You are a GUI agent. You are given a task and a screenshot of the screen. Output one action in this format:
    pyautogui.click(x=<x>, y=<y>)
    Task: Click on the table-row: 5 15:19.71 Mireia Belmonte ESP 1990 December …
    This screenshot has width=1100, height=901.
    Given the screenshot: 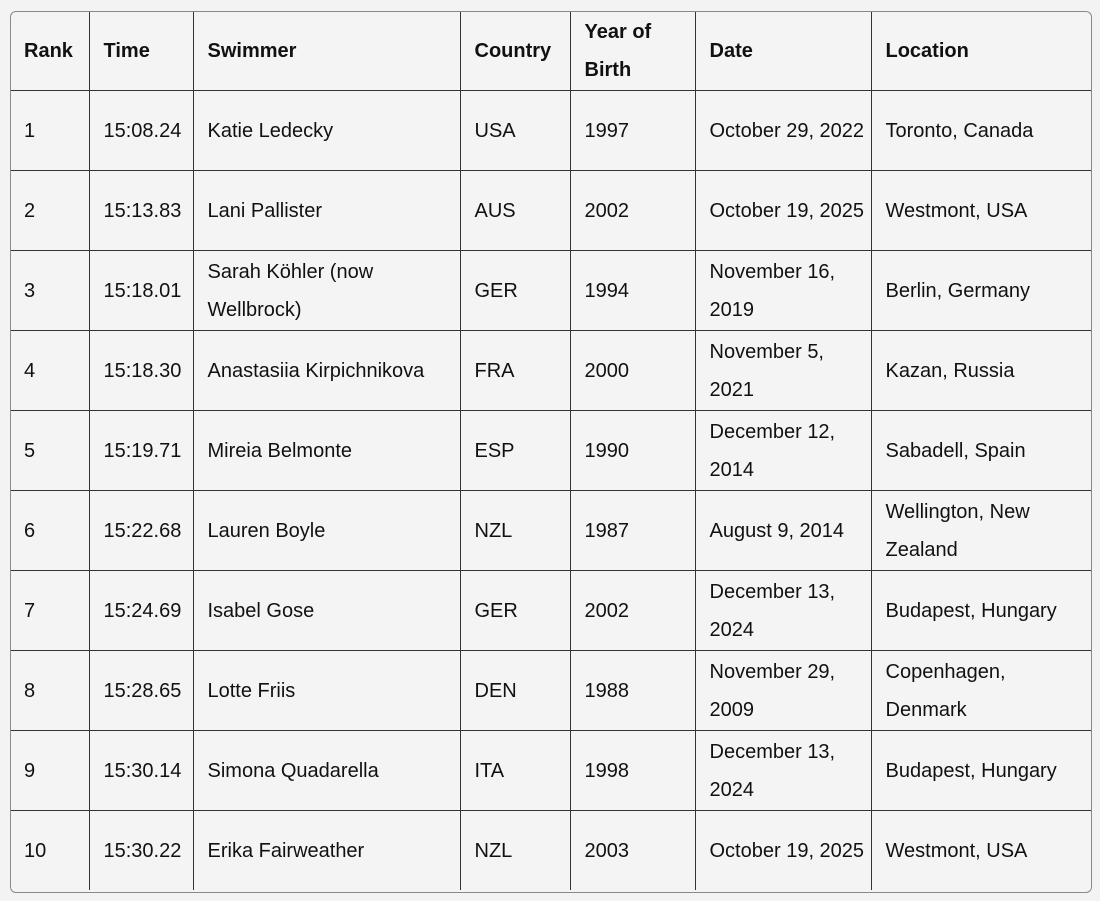 What is the action you would take?
    pyautogui.click(x=551, y=450)
    